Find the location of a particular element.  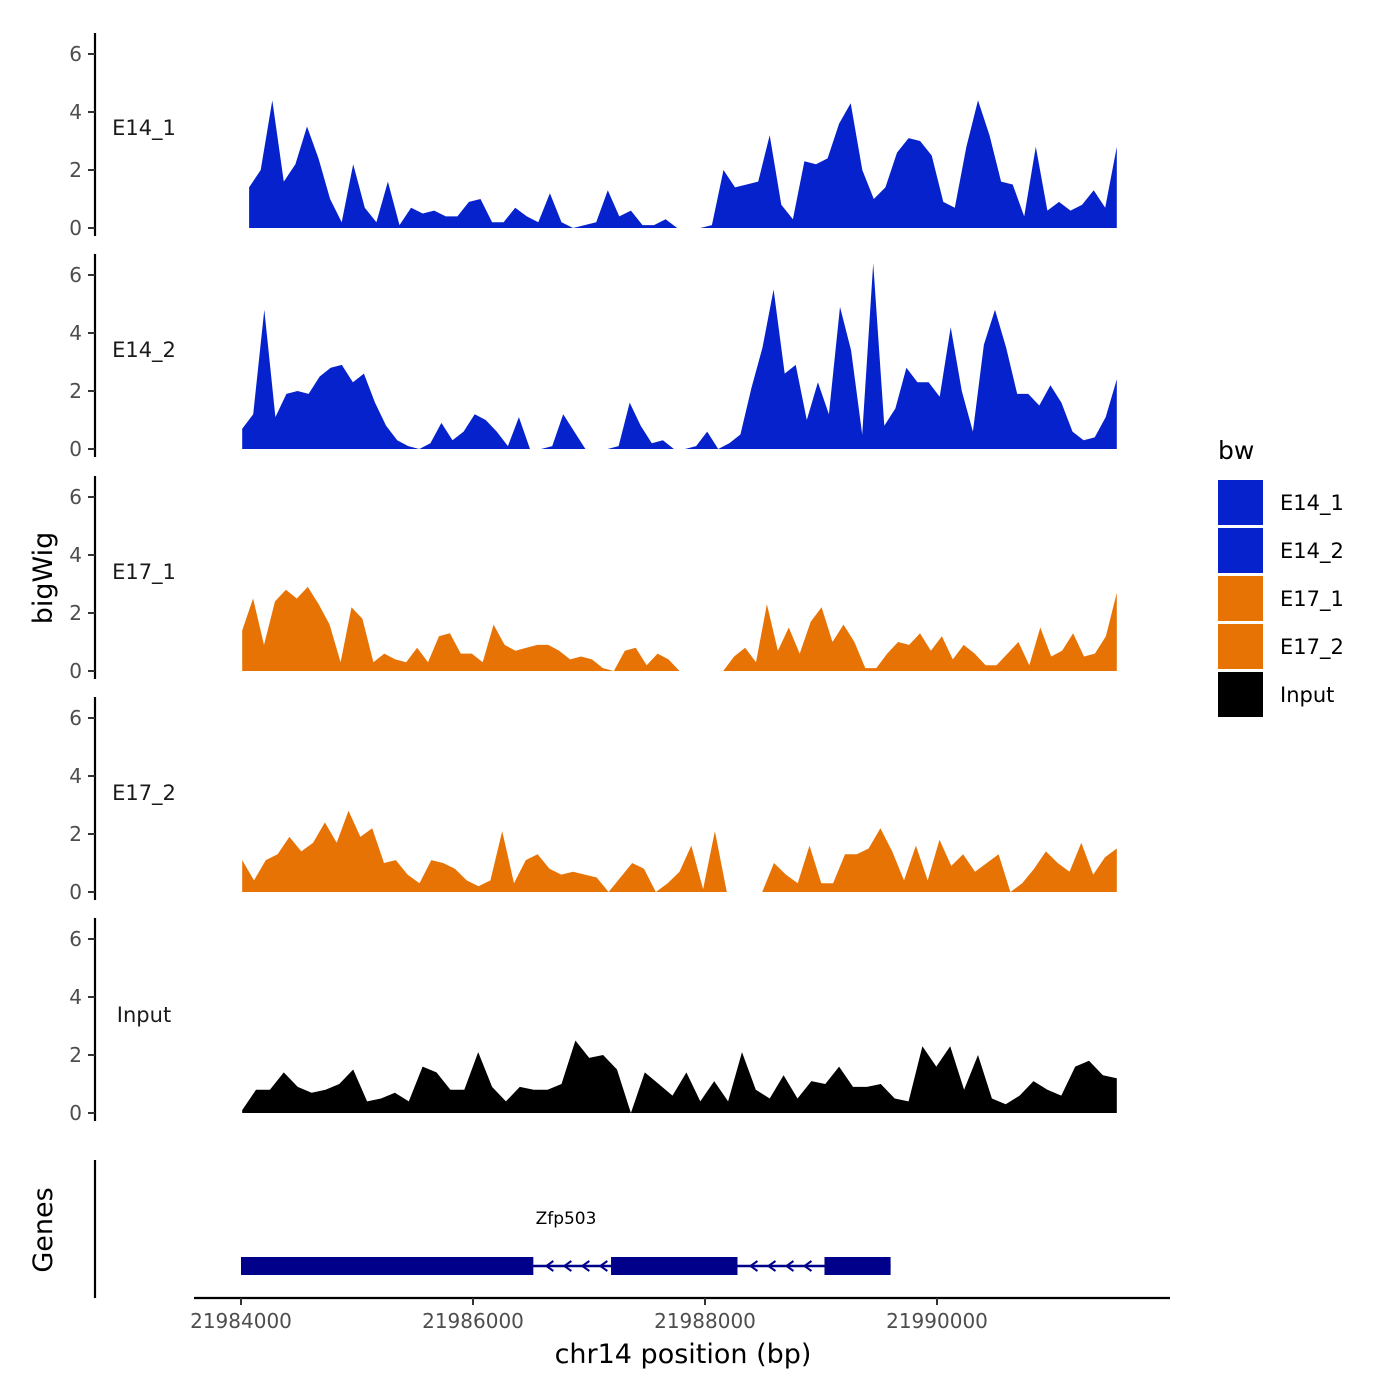

track-Input: 0 2 4 6 Input is located at coordinates (593, 1021).